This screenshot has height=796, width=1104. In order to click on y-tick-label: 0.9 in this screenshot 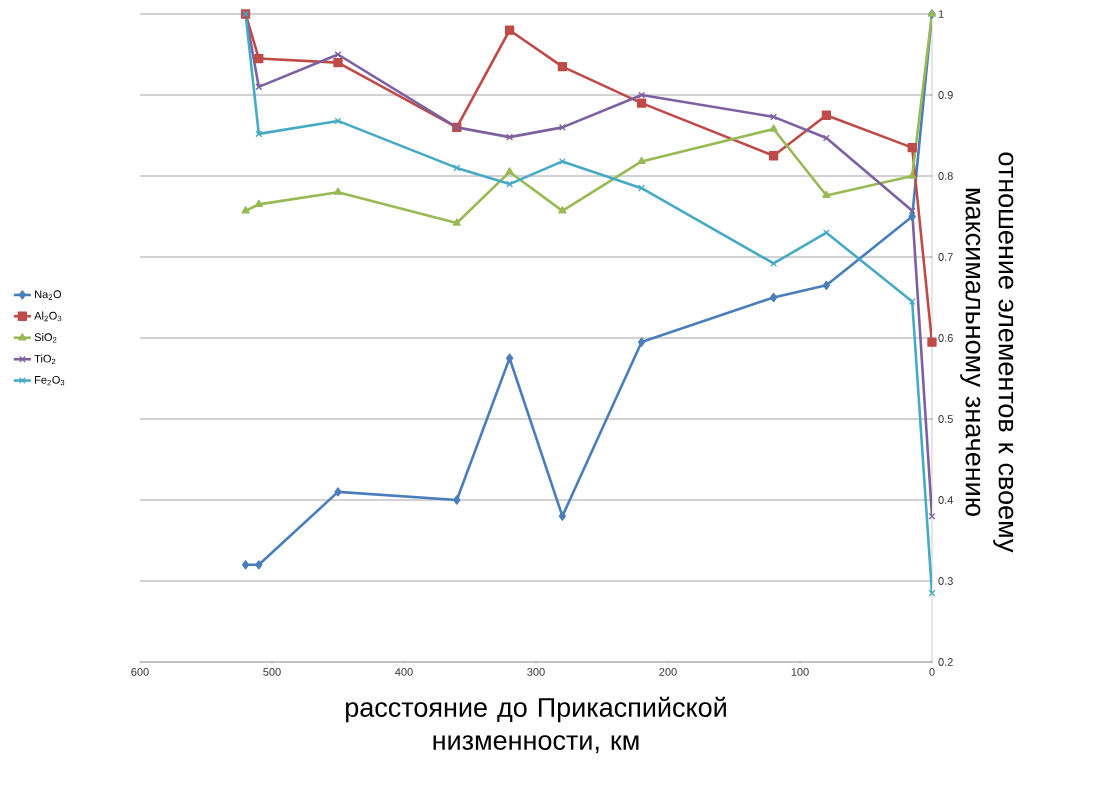, I will do `click(945, 95)`.